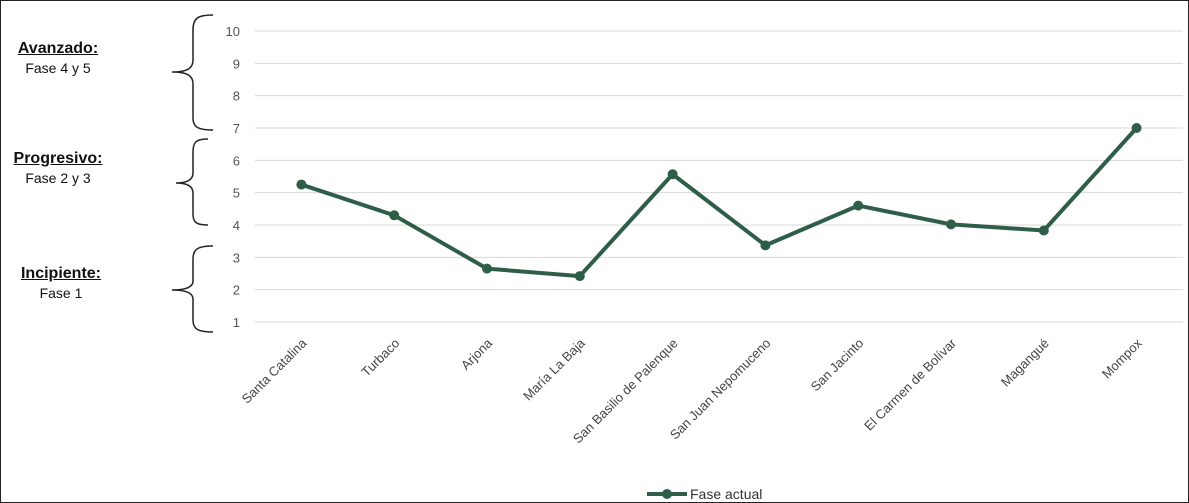 The image size is (1189, 503). I want to click on legend-marker, so click(667, 494).